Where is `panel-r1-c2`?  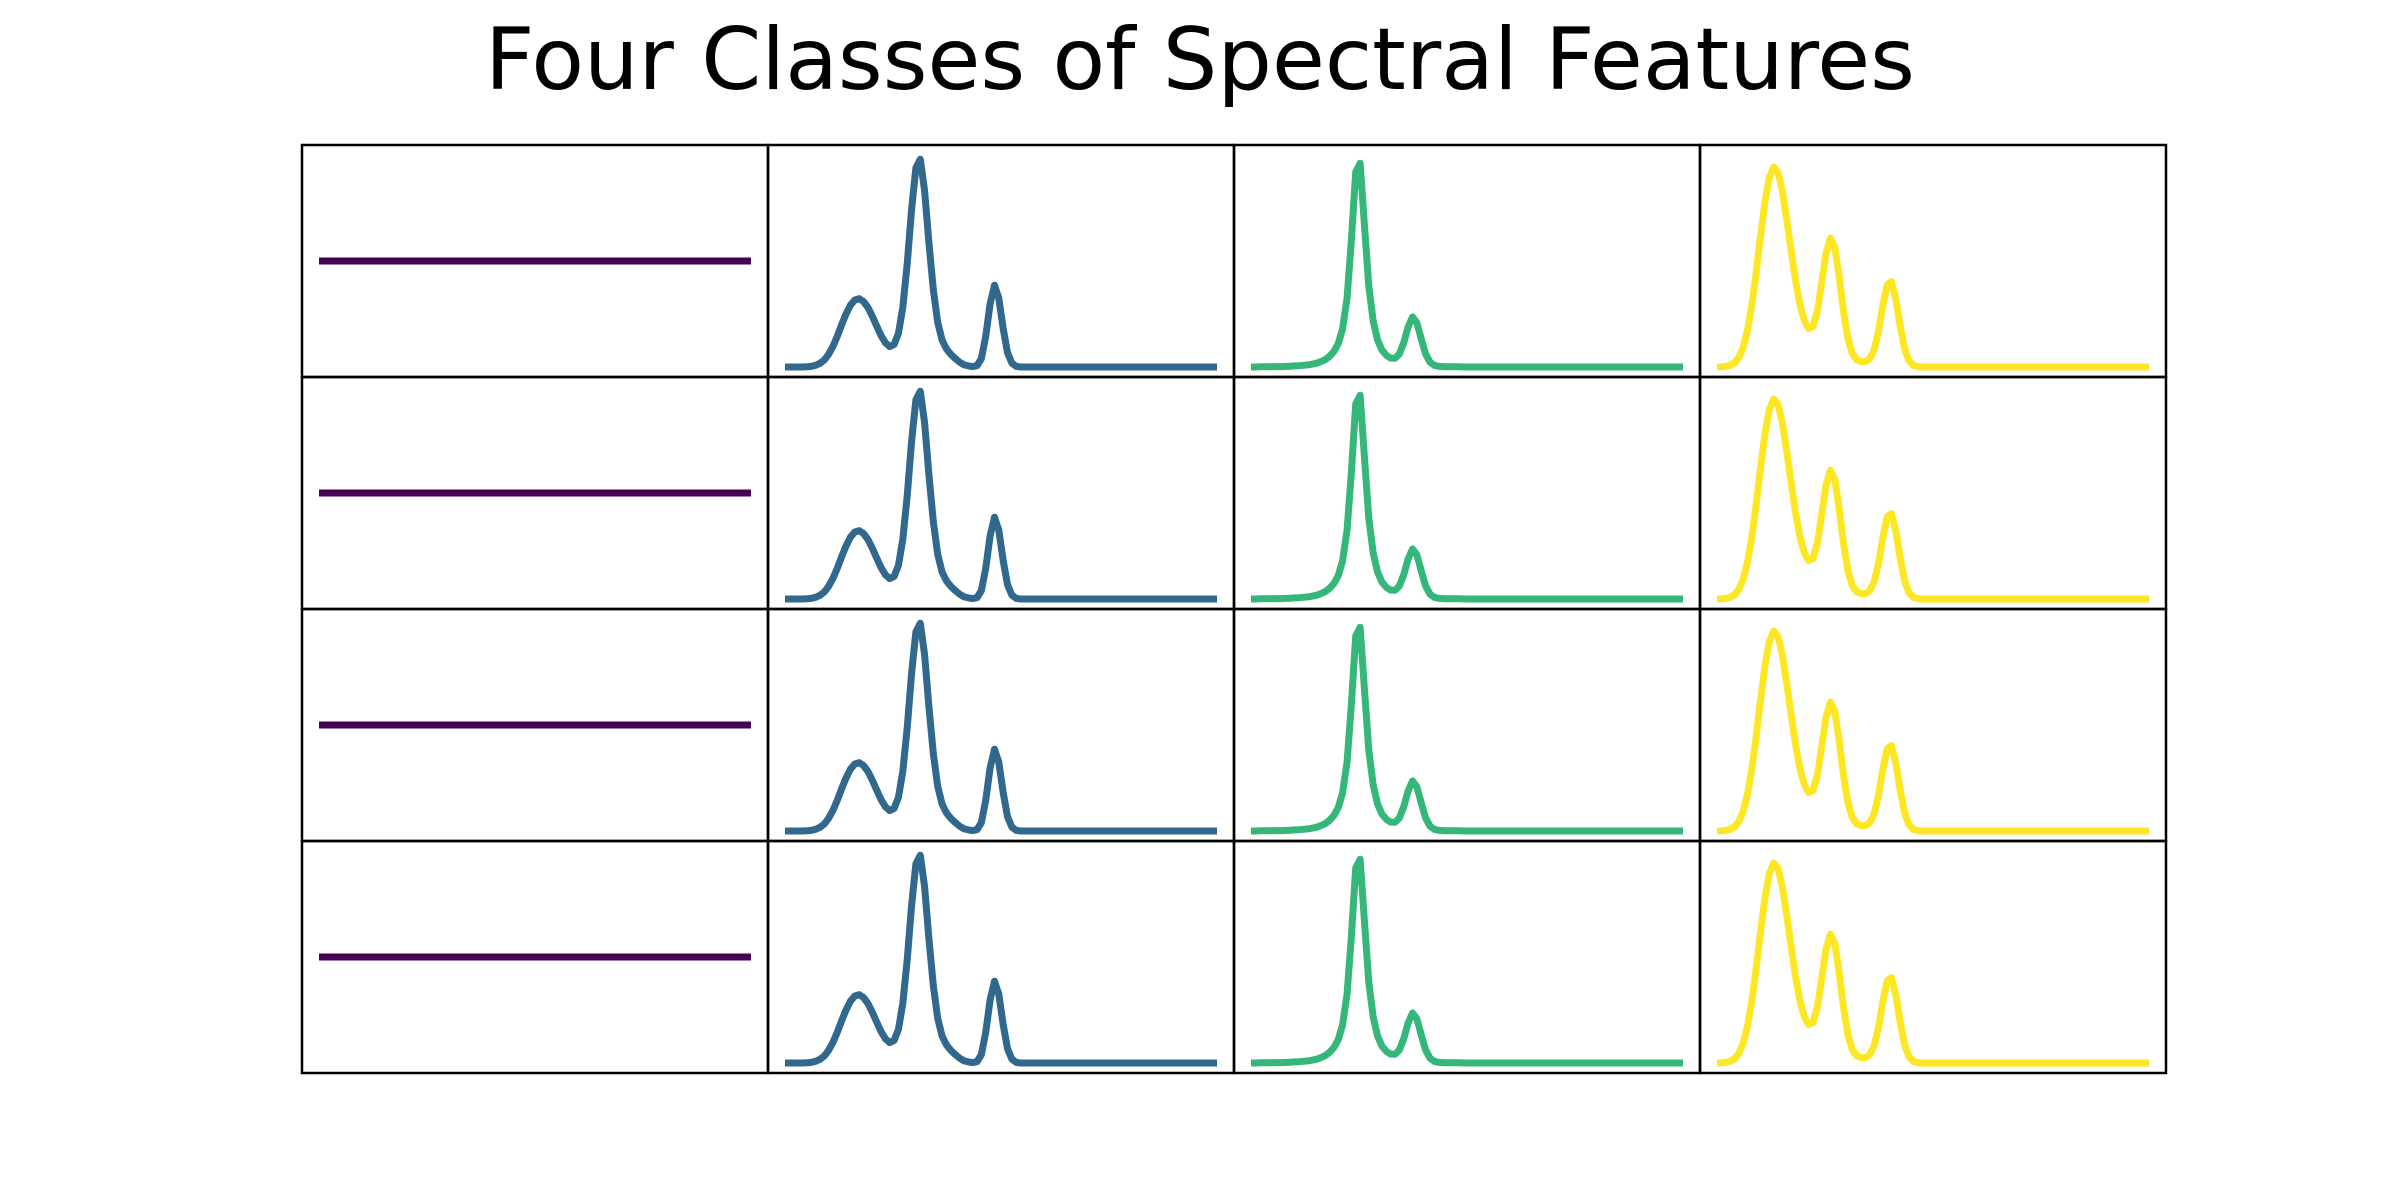
panel-r1-c2 is located at coordinates (1001, 261).